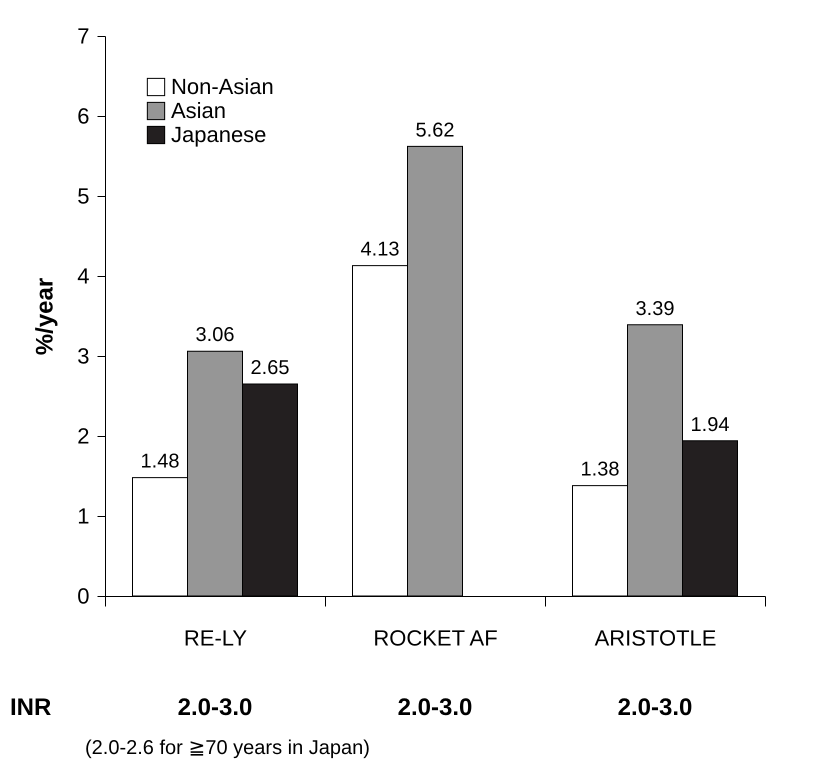 The image size is (821, 780). What do you see at coordinates (216, 638) in the screenshot?
I see `x-tick-label: RE-LY` at bounding box center [216, 638].